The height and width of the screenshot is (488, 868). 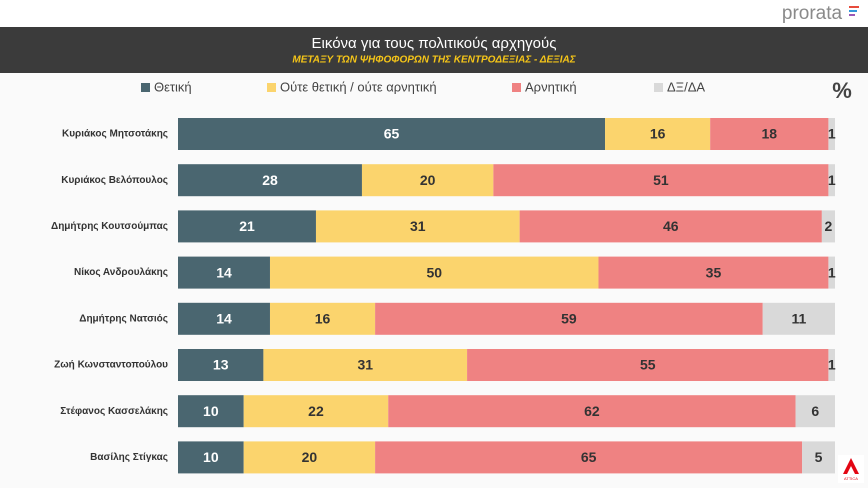 What do you see at coordinates (111, 365) in the screenshot?
I see `category-label: Ζωή Κωνσταντοπούλου` at bounding box center [111, 365].